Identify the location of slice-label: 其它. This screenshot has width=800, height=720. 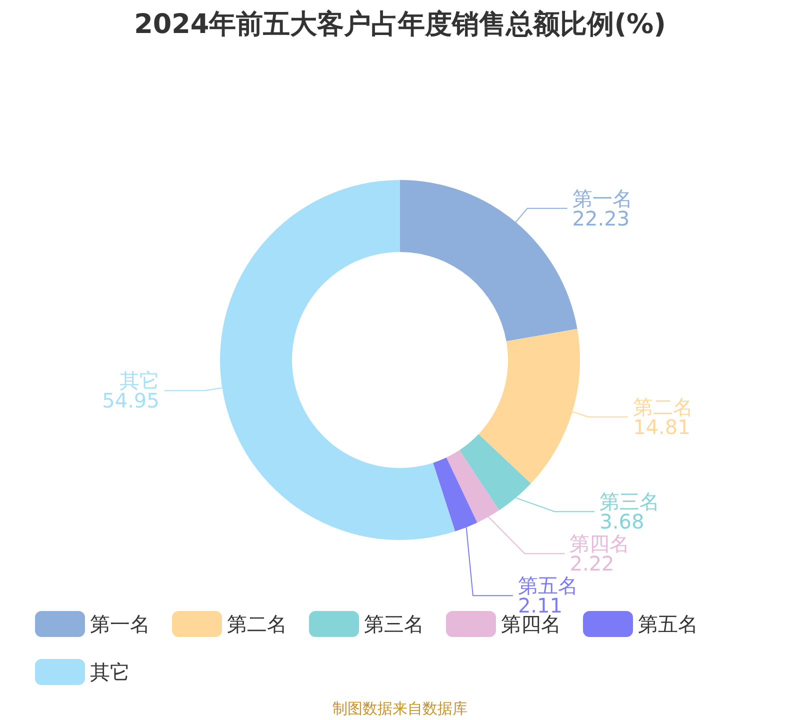
(139, 380).